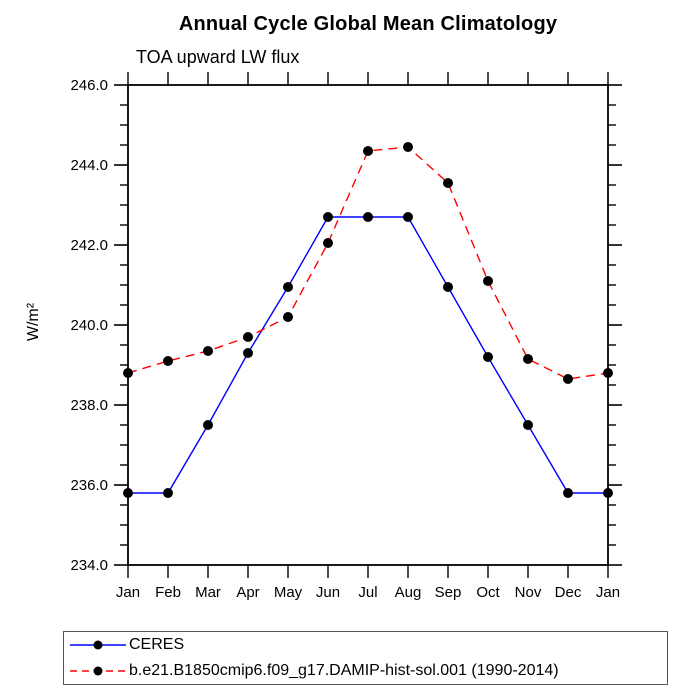  I want to click on y-tick-label: 244.0, so click(89, 165).